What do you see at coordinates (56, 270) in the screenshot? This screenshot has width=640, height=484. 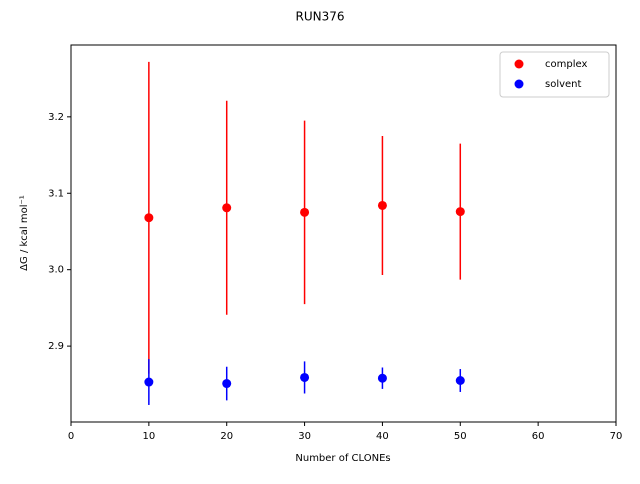 I see `y-tick-label: 3.0` at bounding box center [56, 270].